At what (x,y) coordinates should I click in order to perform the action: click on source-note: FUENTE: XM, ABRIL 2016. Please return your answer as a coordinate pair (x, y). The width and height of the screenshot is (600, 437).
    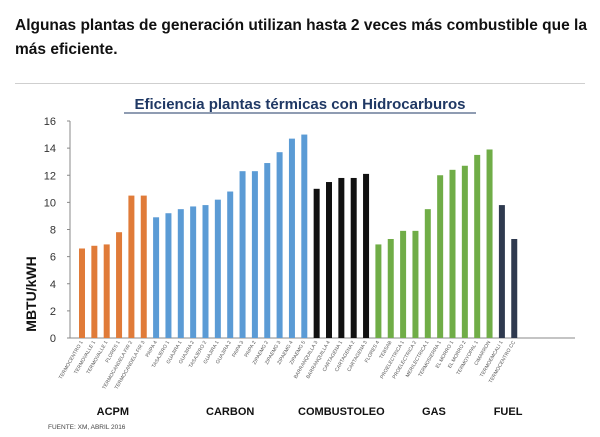
    Looking at the image, I should click on (87, 427).